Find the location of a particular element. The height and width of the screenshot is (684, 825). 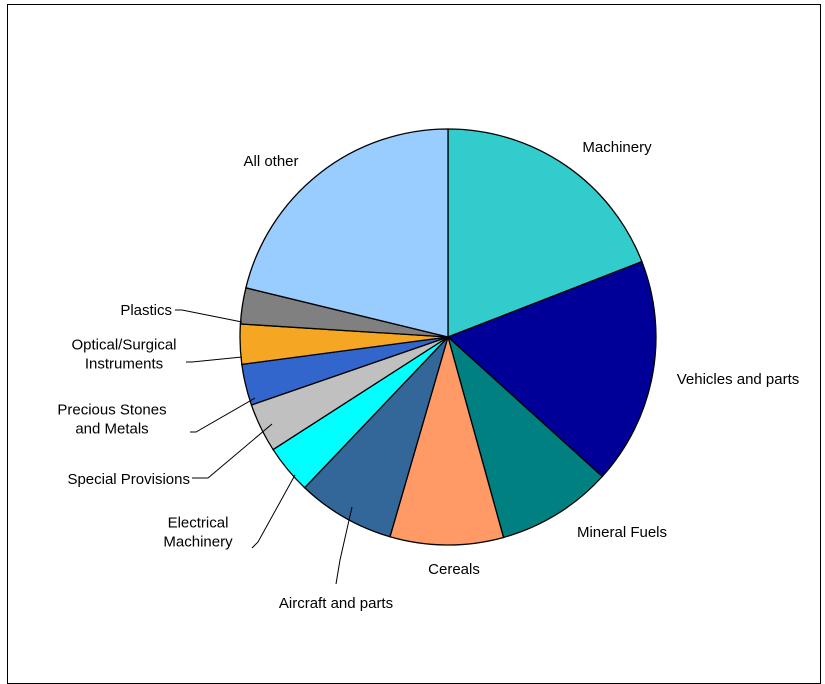

slice-label-special-provisions: Special Provisions is located at coordinates (128, 479).